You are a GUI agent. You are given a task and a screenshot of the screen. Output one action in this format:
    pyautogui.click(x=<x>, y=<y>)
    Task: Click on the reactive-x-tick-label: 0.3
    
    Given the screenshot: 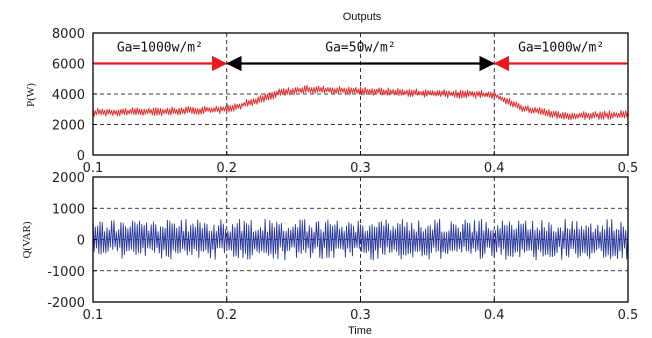 What is the action you would take?
    pyautogui.click(x=360, y=315)
    